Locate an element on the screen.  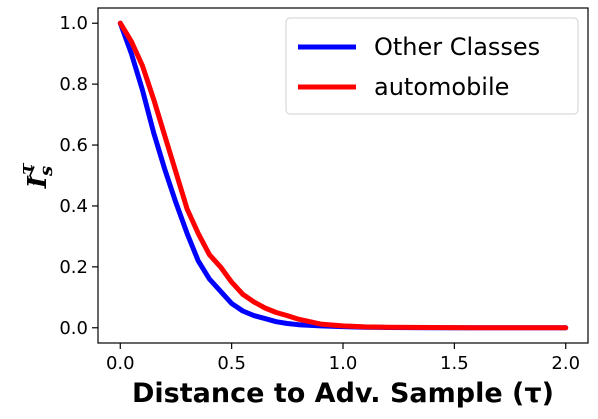
legend-box is located at coordinates (432, 66).